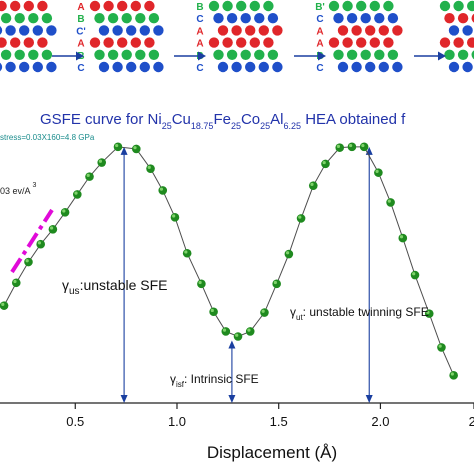 The image size is (474, 474). I want to click on x-axis-label: Displacement (Å), so click(272, 452).